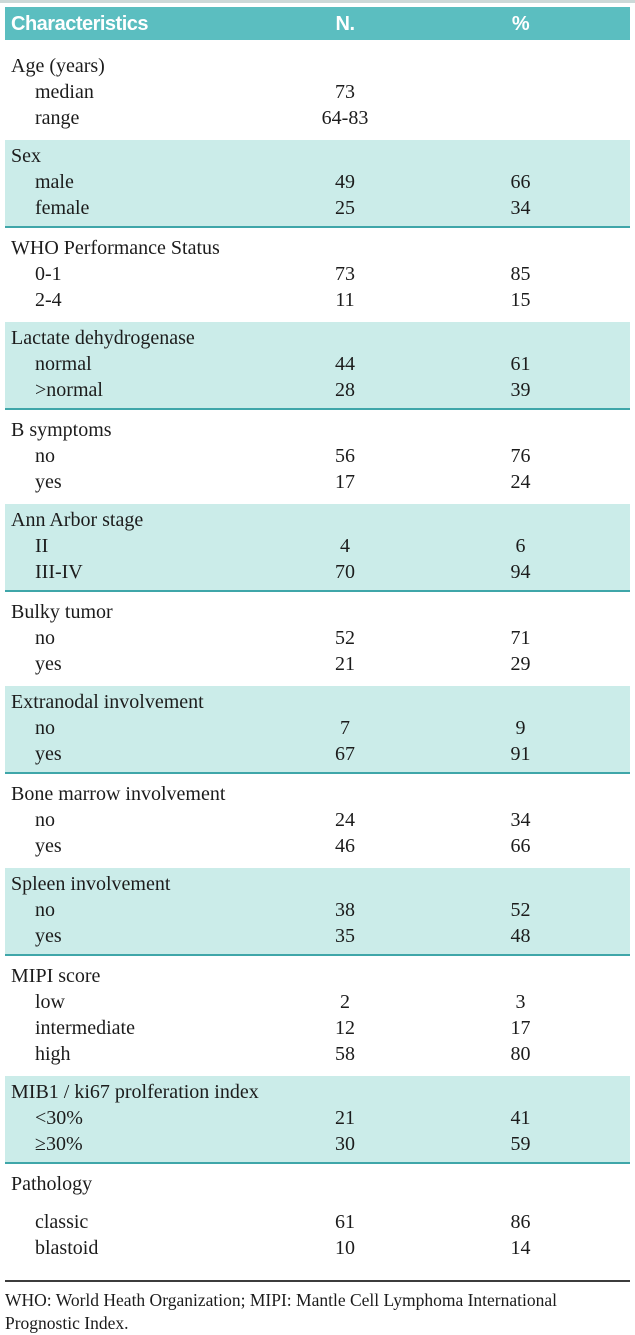 The image size is (635, 1335). I want to click on table-section: Sex male 49 66 female 25 34, so click(317, 184).